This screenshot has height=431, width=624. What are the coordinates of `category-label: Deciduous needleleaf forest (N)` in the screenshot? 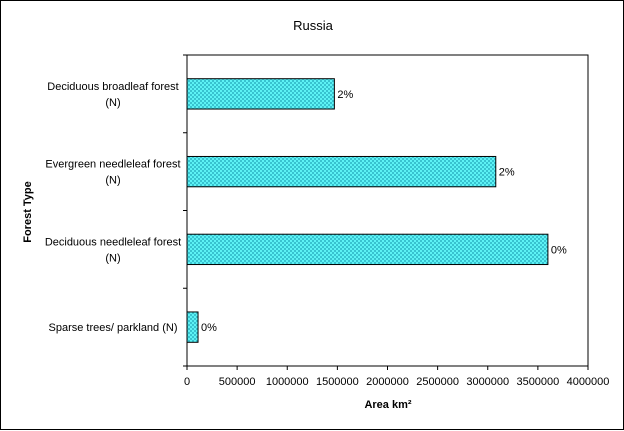 It's located at (113, 250).